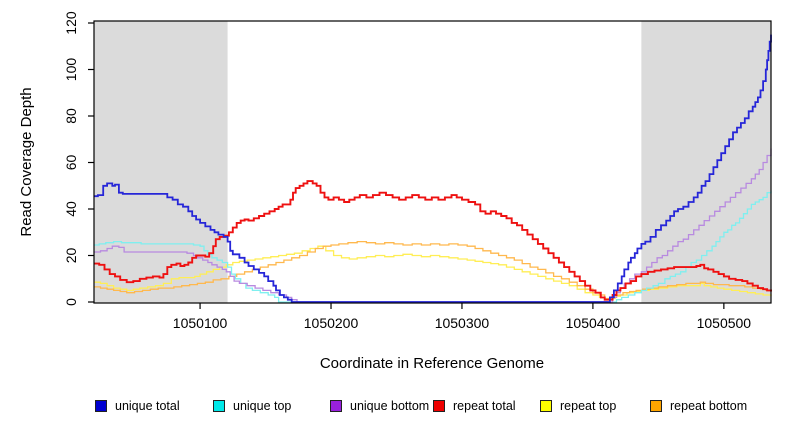 This screenshot has width=792, height=432. Describe the element at coordinates (71, 256) in the screenshot. I see `y-tick-label: 20` at that location.